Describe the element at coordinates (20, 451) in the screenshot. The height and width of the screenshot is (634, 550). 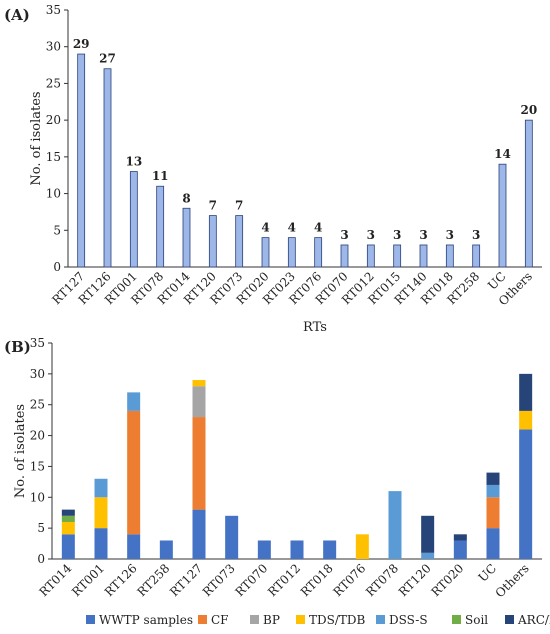
I see `b-y-axis-title: No. of isolates` at that location.